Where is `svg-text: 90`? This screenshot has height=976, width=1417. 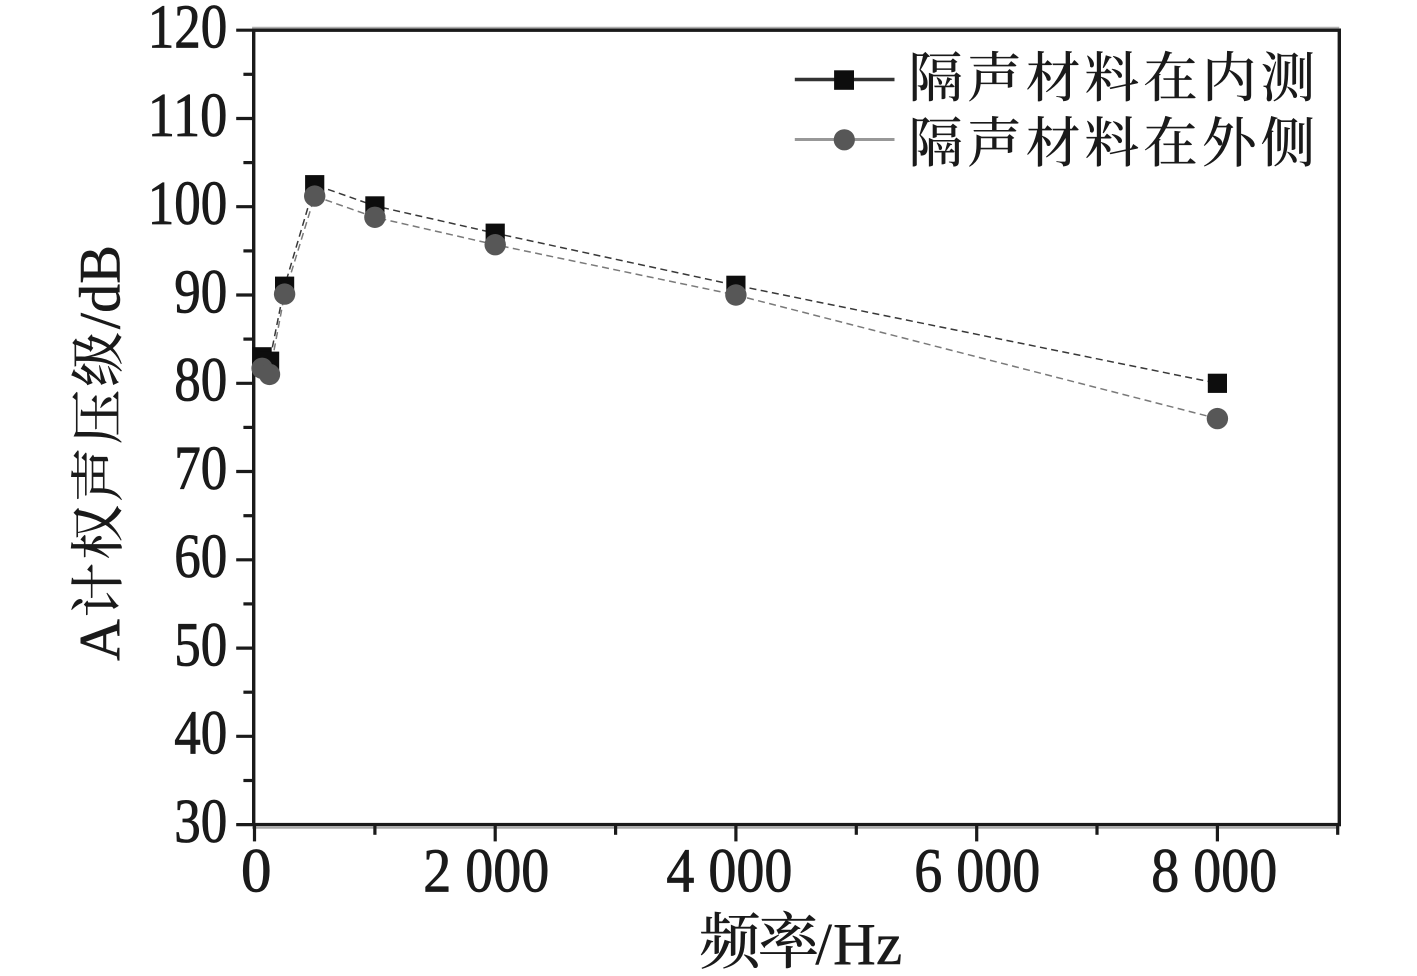
svg-text: 90 is located at coordinates (200, 292).